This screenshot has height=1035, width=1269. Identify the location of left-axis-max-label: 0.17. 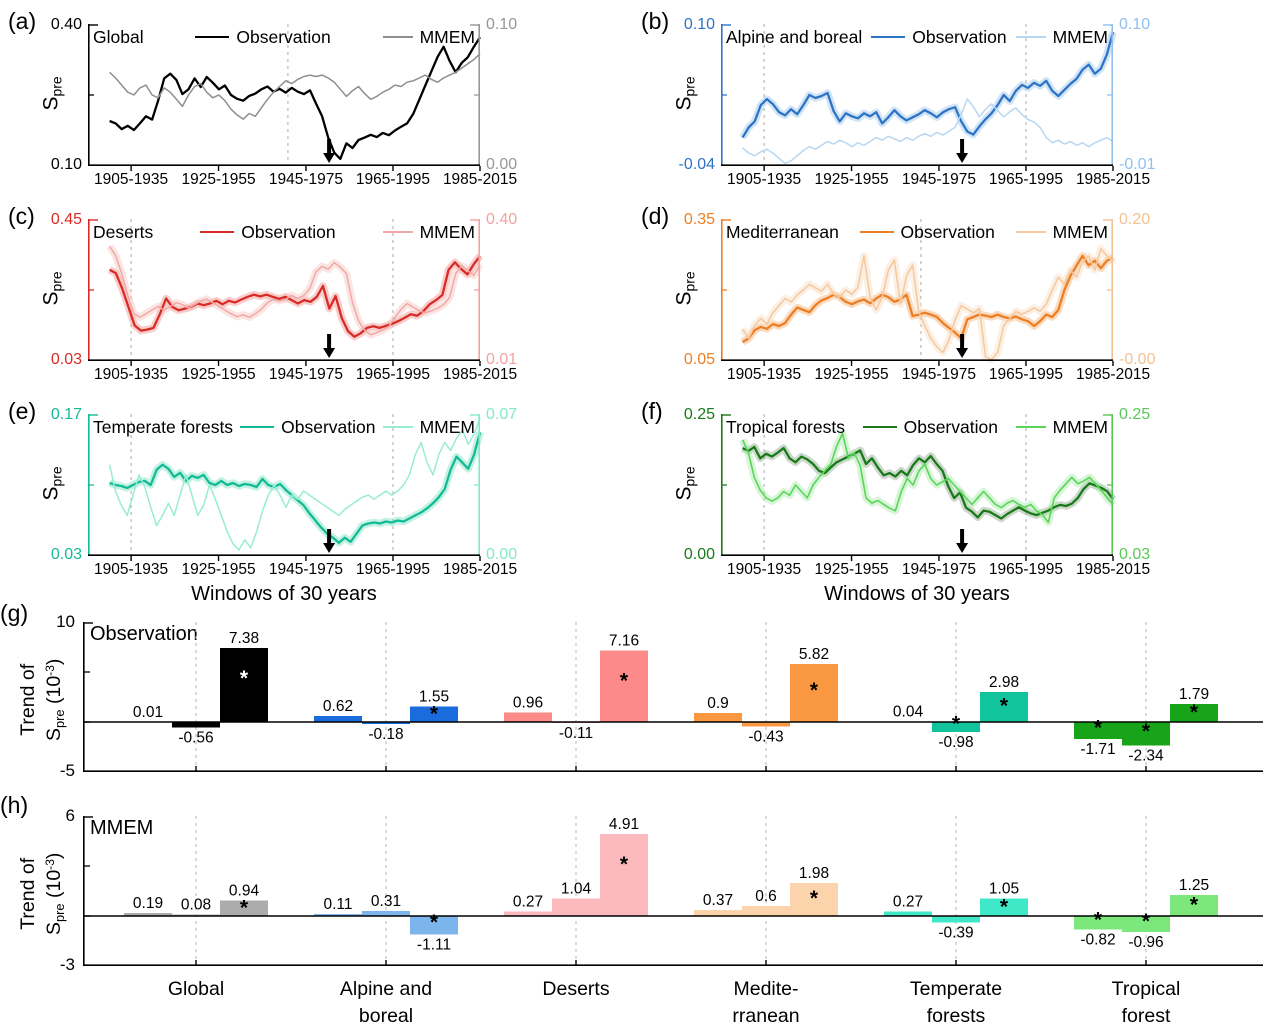
(66, 414).